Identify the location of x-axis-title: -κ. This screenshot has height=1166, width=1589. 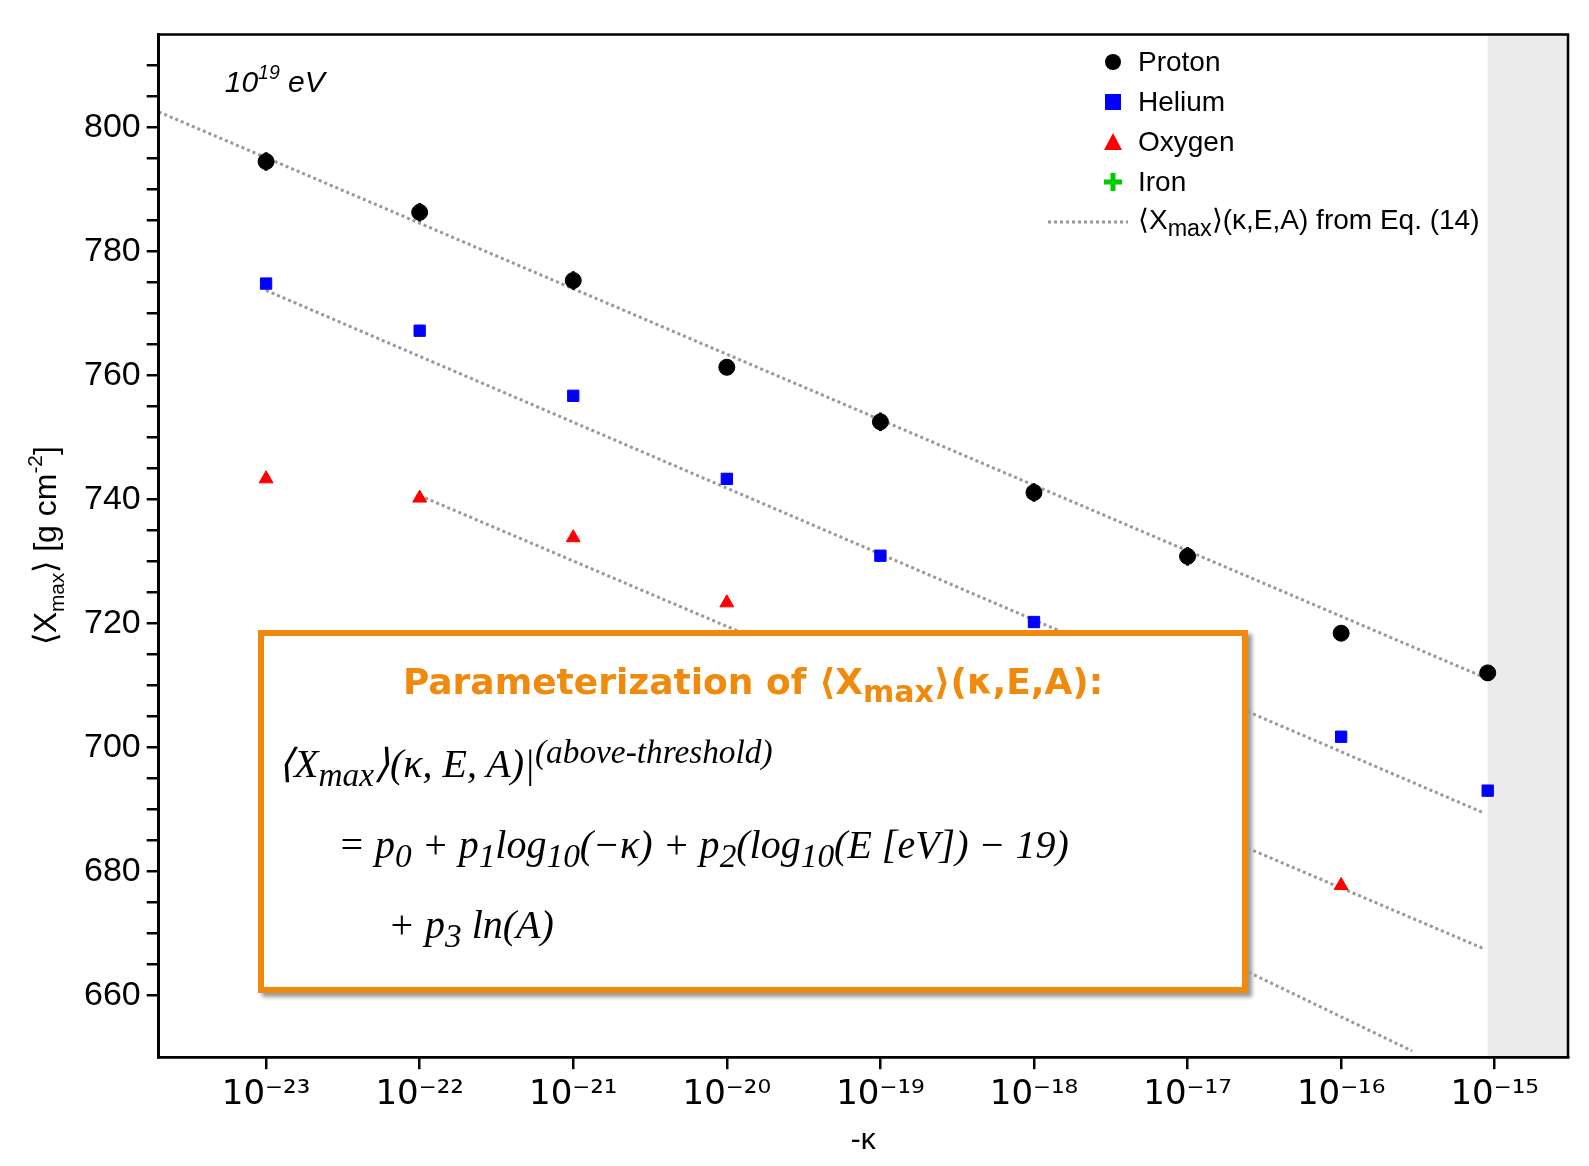
(863, 1139).